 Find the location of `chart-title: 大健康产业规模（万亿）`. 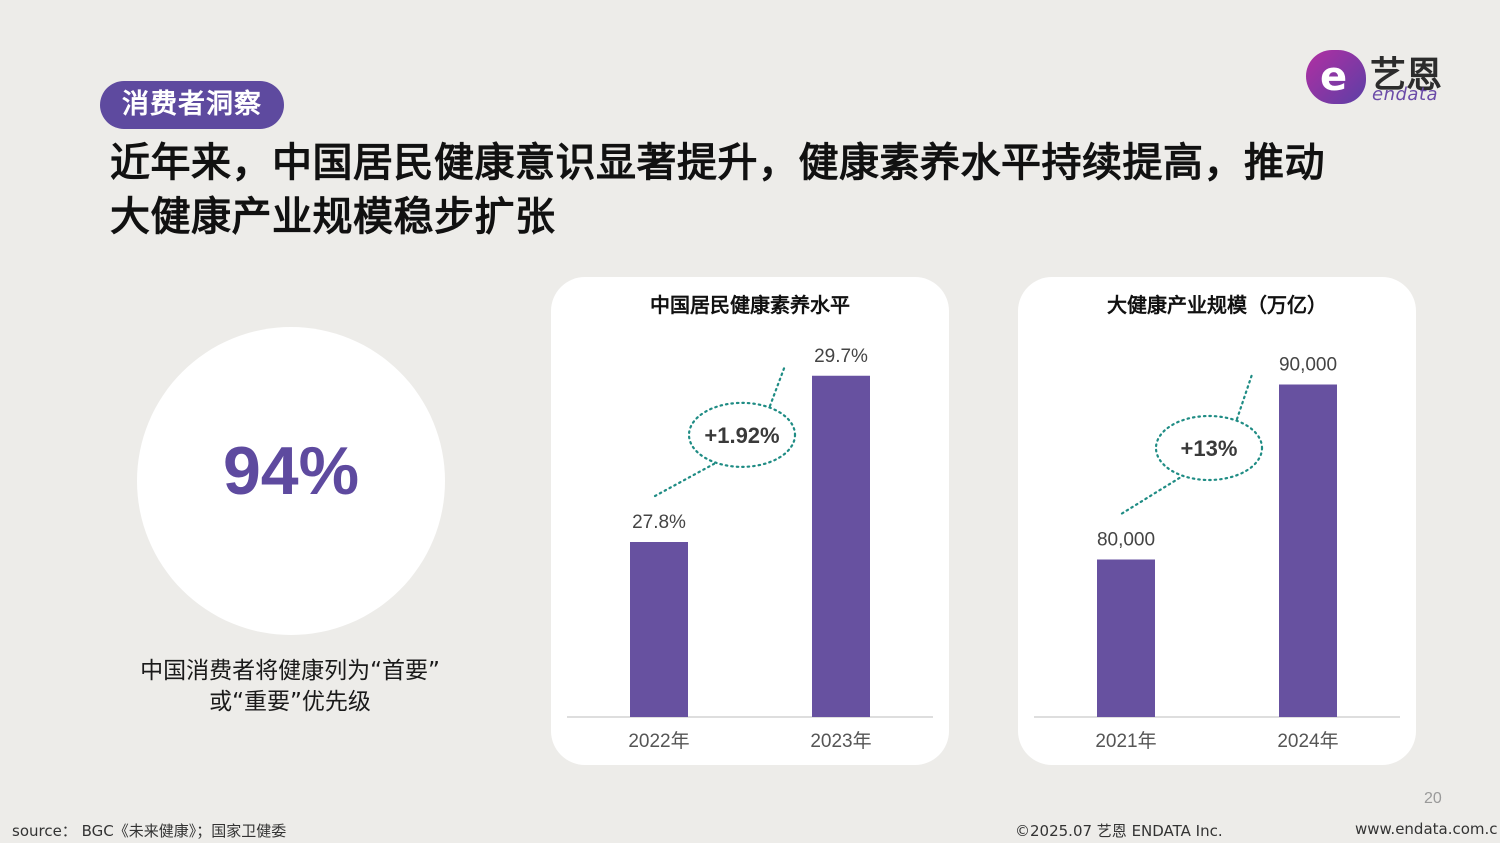

chart-title: 大健康产业规模（万亿） is located at coordinates (1217, 305).